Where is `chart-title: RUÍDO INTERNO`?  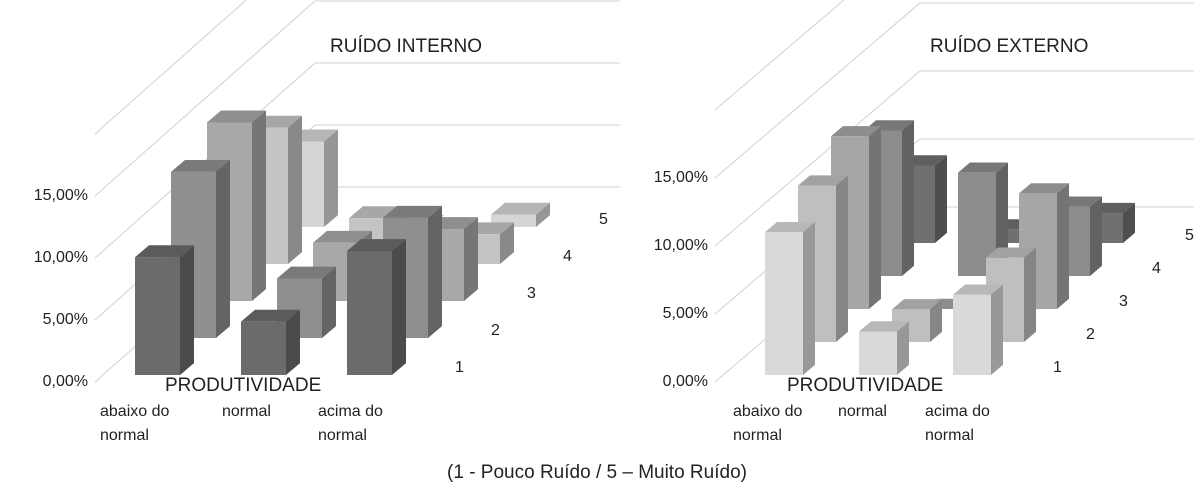 chart-title: RUÍDO INTERNO is located at coordinates (406, 46).